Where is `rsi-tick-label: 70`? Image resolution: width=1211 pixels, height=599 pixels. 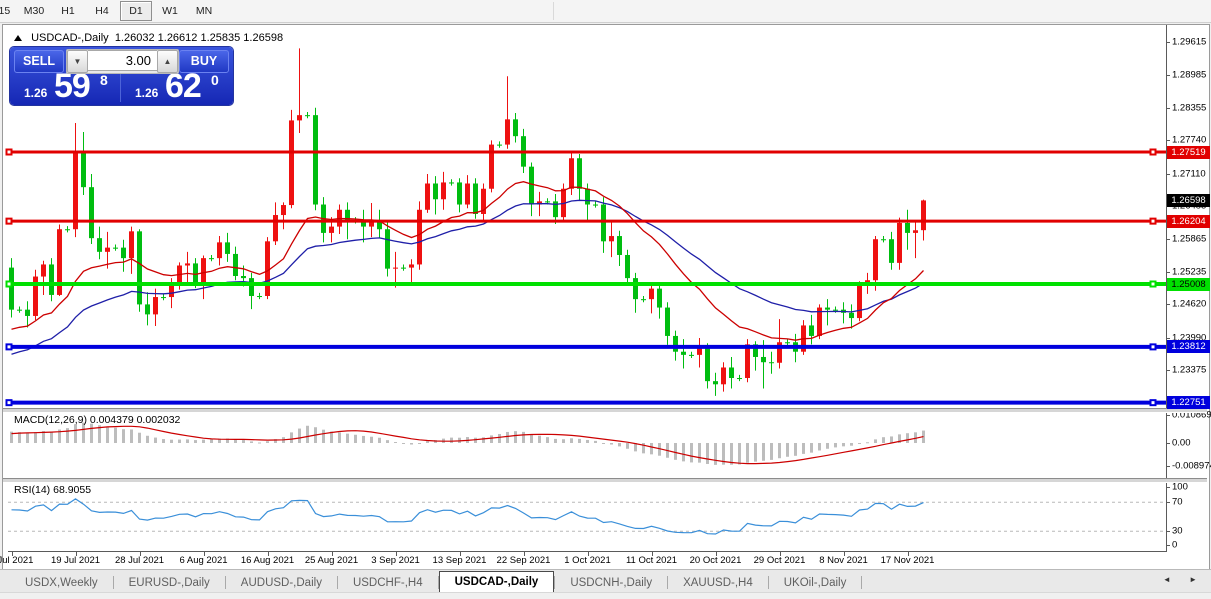
rsi-tick-label: 70 is located at coordinates (1177, 502).